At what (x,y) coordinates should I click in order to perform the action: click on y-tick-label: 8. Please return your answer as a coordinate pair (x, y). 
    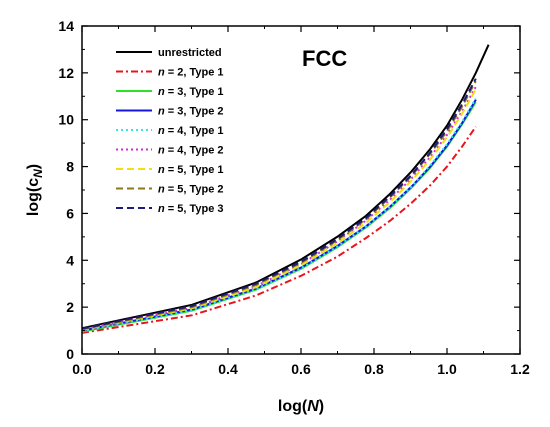
    Looking at the image, I should click on (70, 167).